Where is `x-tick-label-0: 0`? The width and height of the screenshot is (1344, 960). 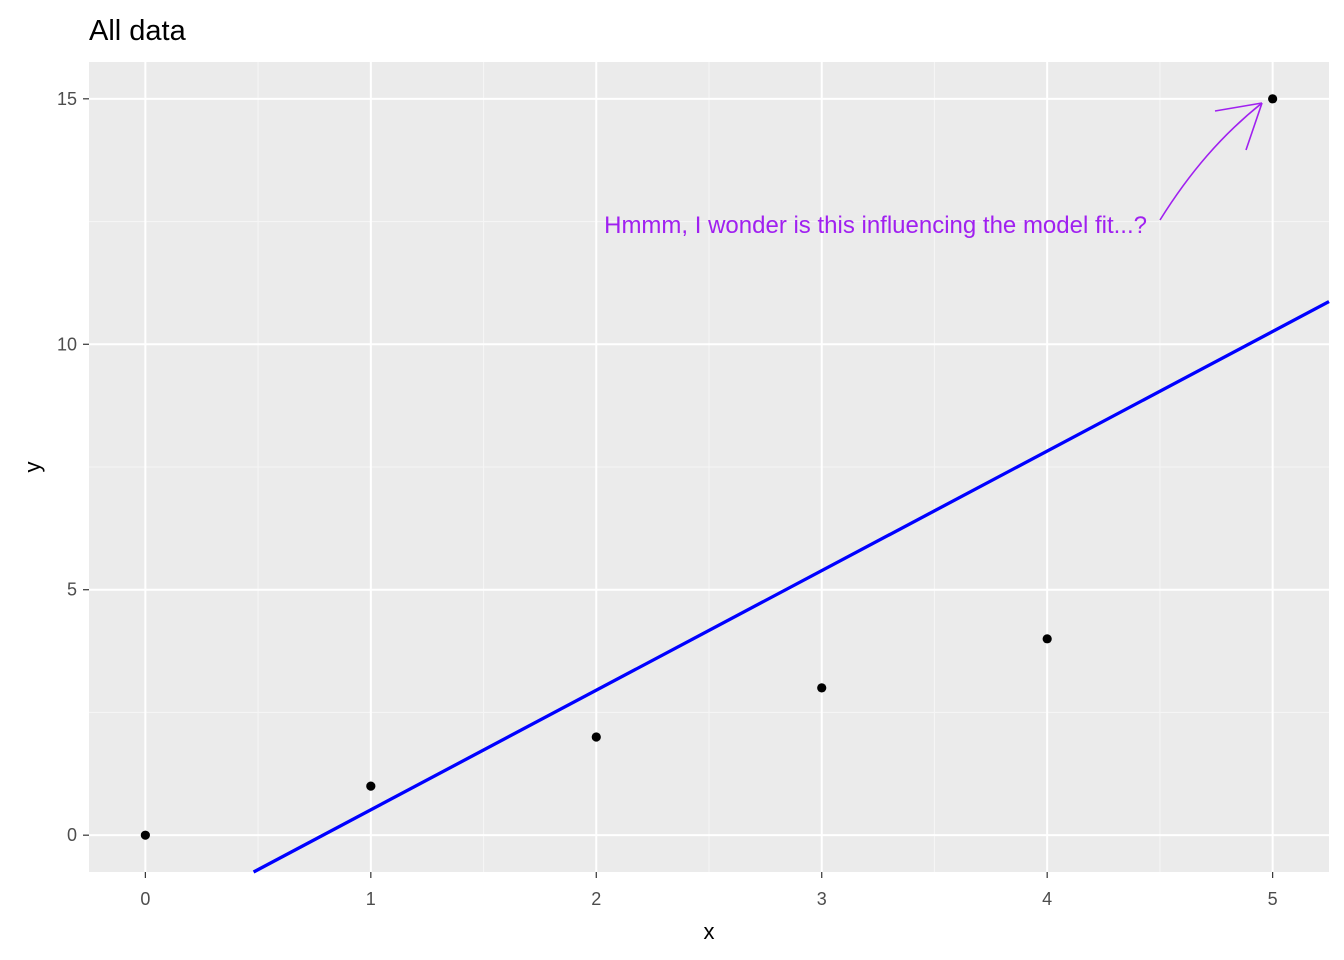
x-tick-label-0: 0 is located at coordinates (145, 899).